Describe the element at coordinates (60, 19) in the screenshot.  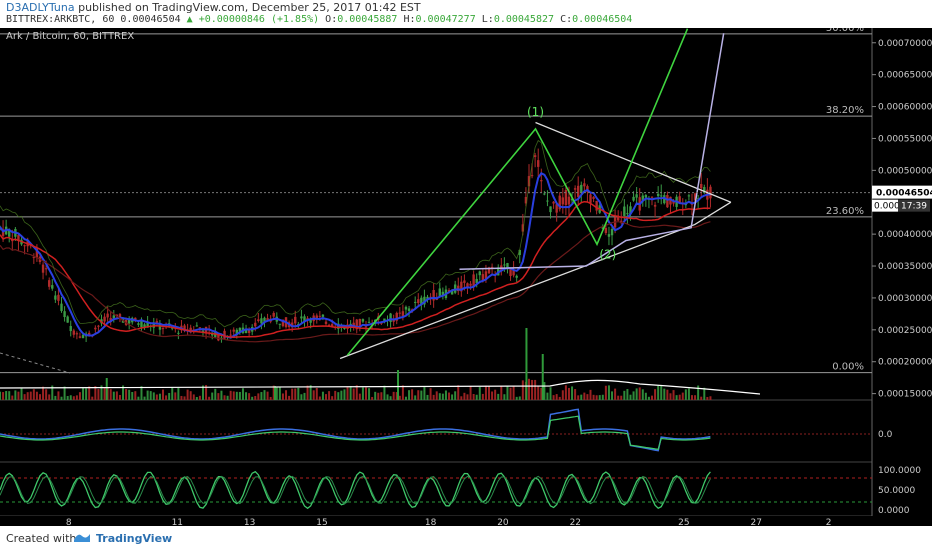
I see `symbol-label: BITTREX:ARKBTC, 60` at that location.